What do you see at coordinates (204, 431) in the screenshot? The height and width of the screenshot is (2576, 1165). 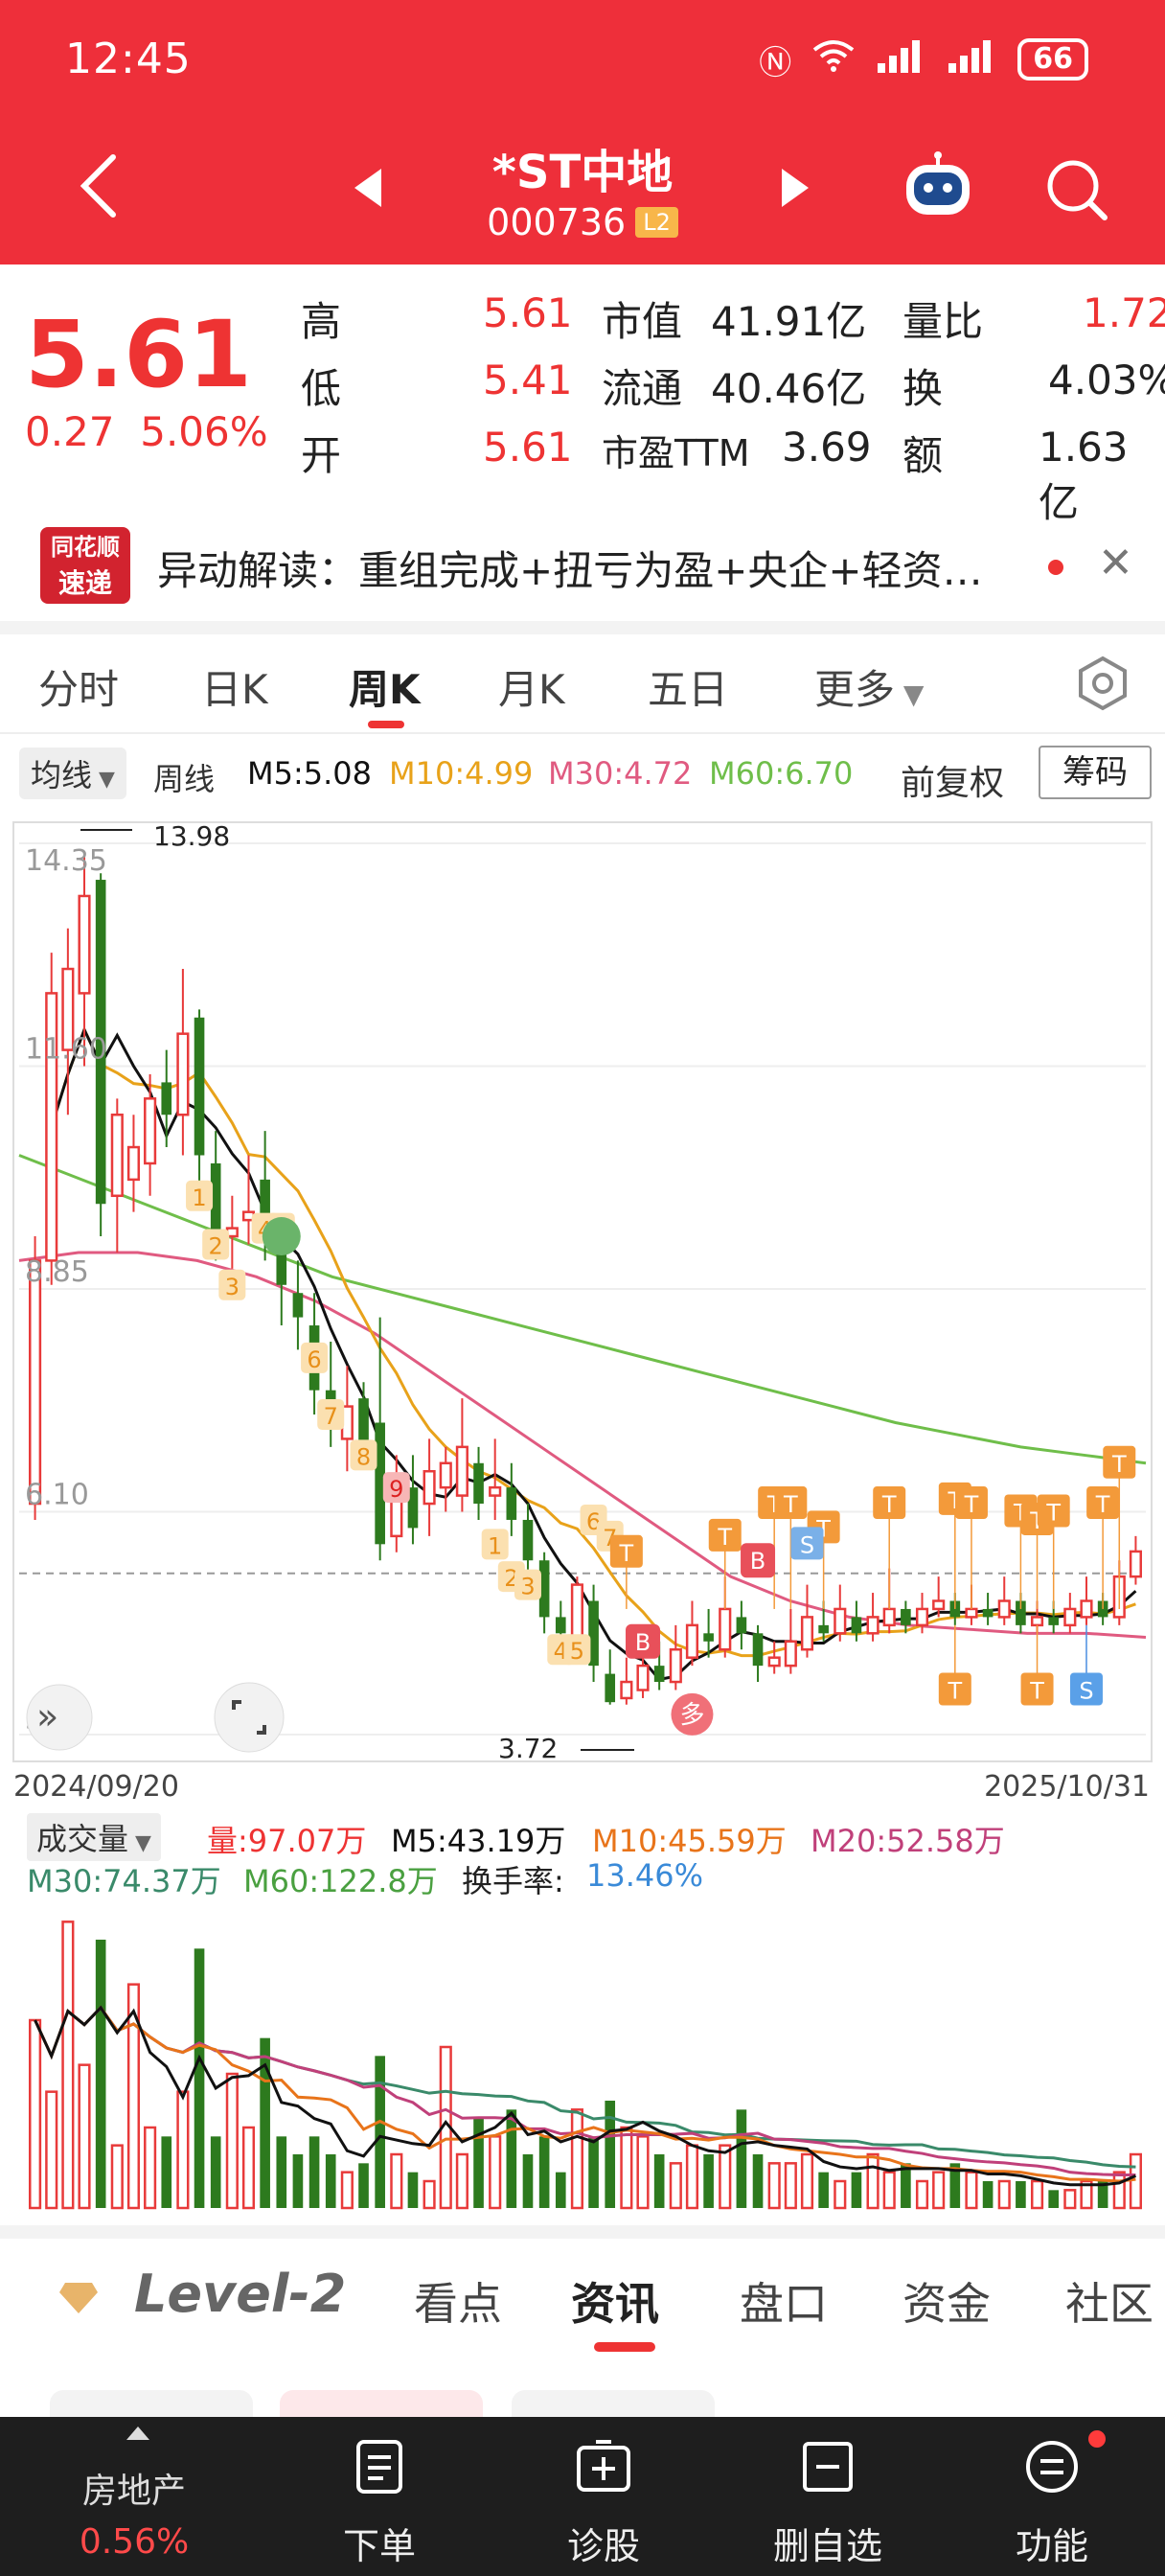 I see `change-percent: 5.06%` at bounding box center [204, 431].